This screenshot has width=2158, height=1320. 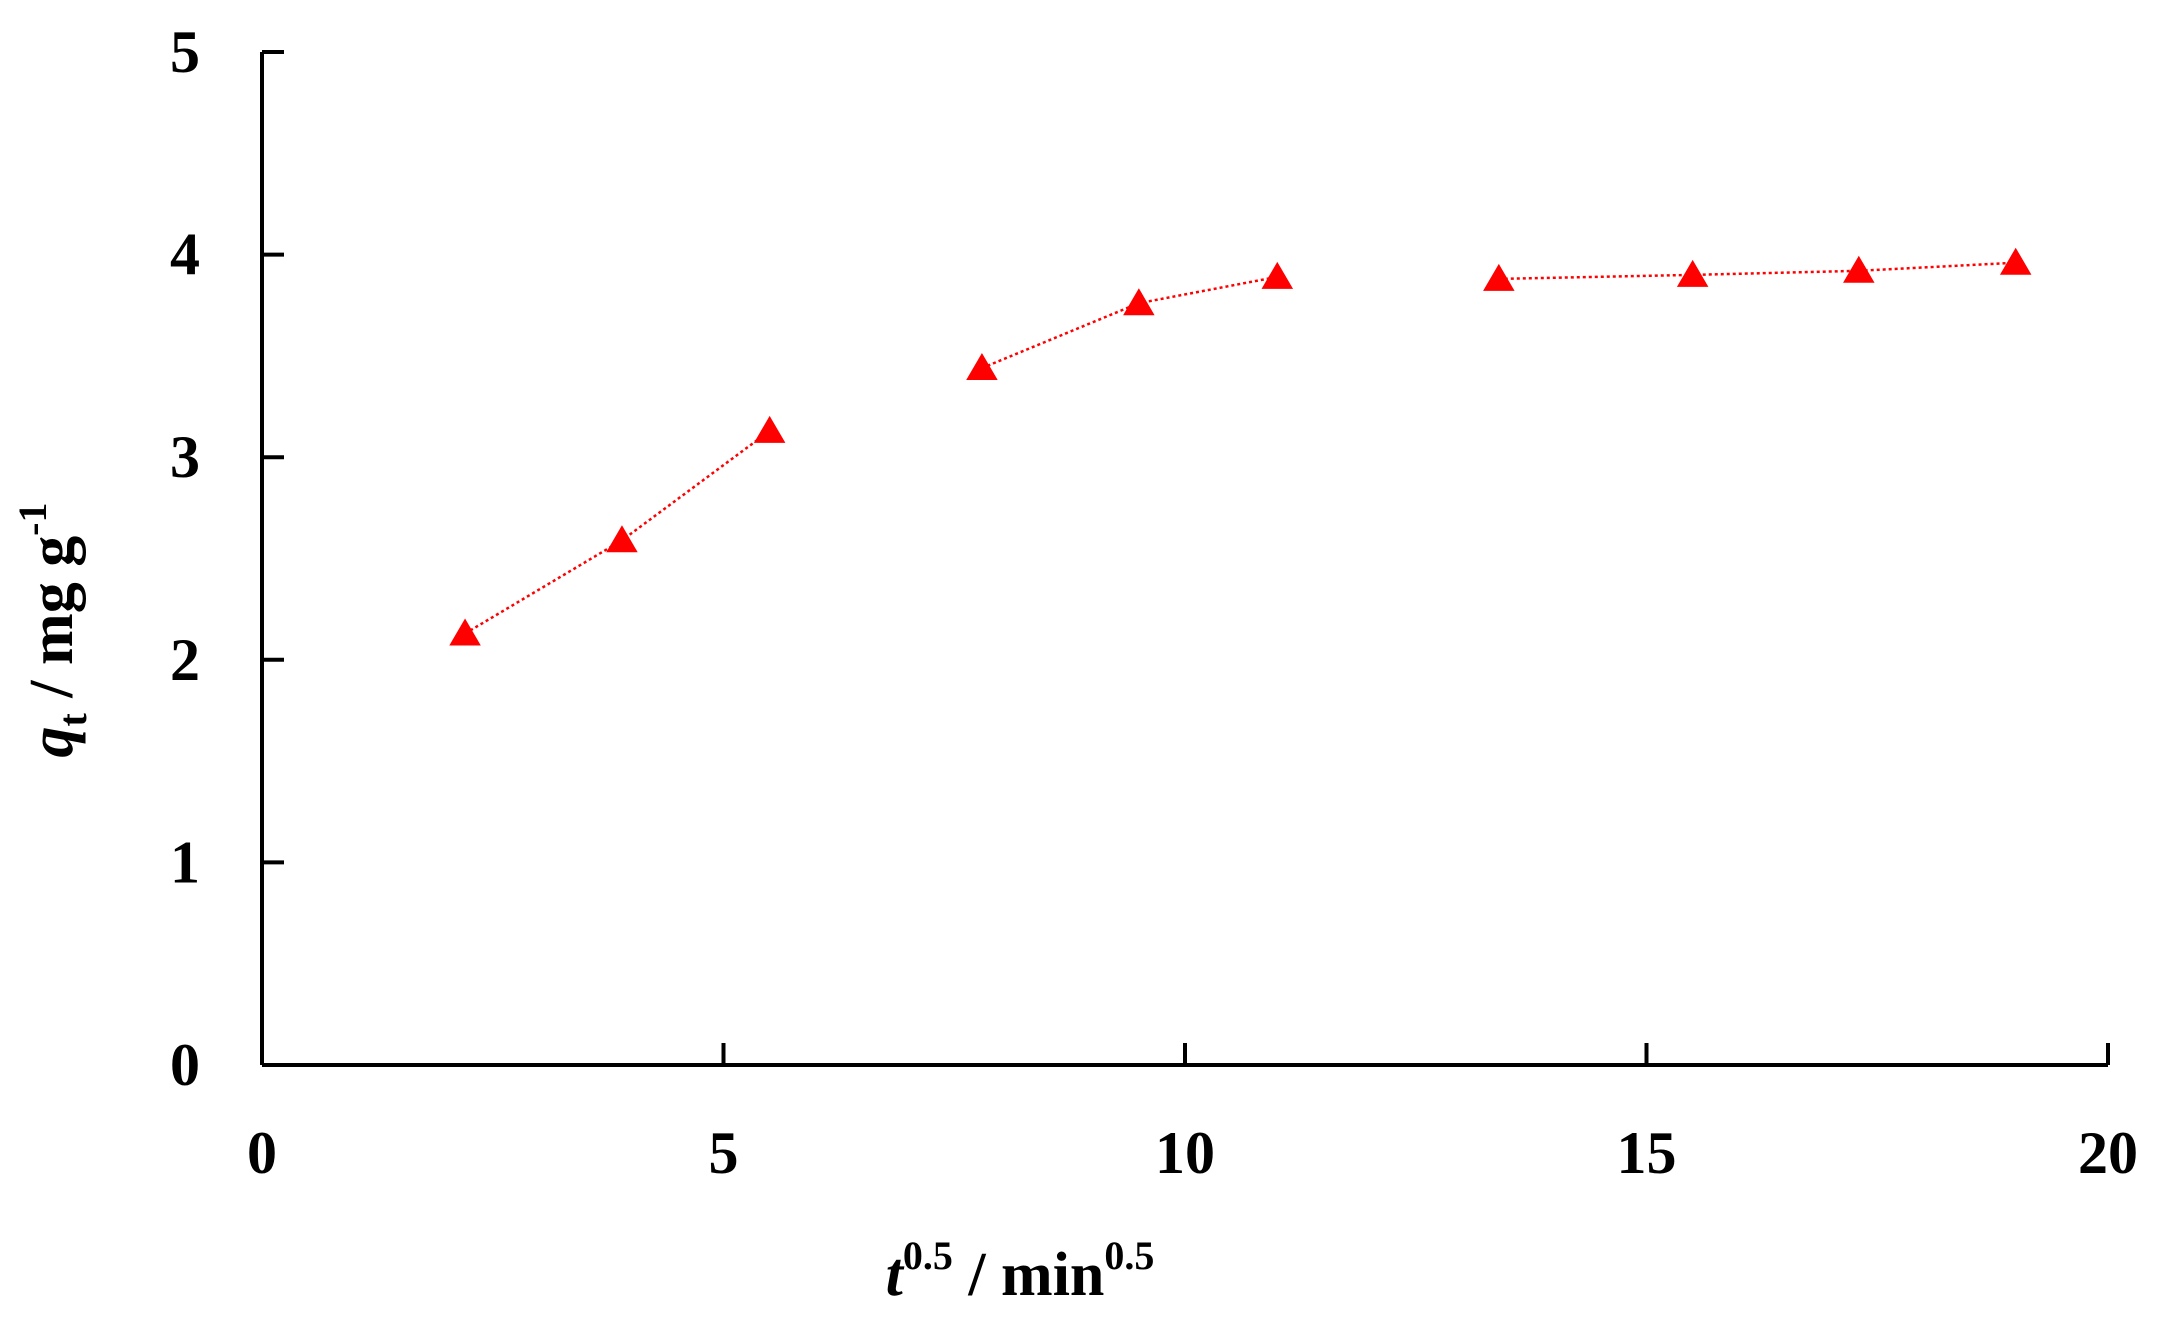 What do you see at coordinates (185, 660) in the screenshot?
I see `y-tick-label: 2` at bounding box center [185, 660].